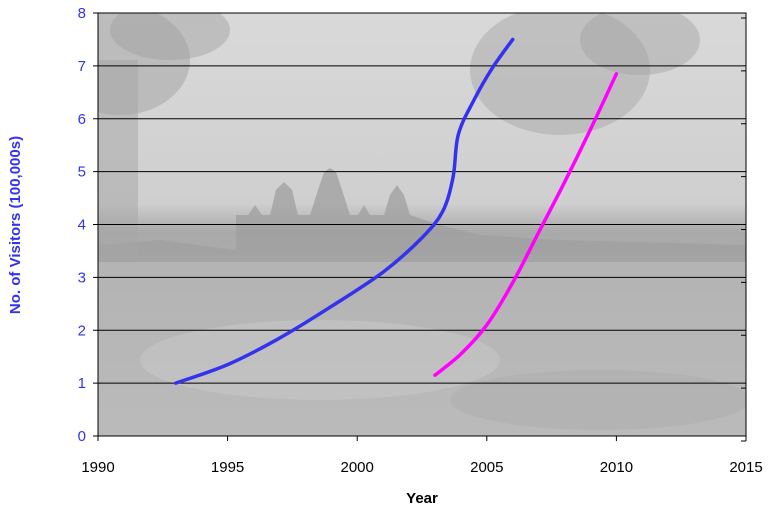 This screenshot has width=771, height=514. I want to click on x-tick-label: 1990, so click(97, 467).